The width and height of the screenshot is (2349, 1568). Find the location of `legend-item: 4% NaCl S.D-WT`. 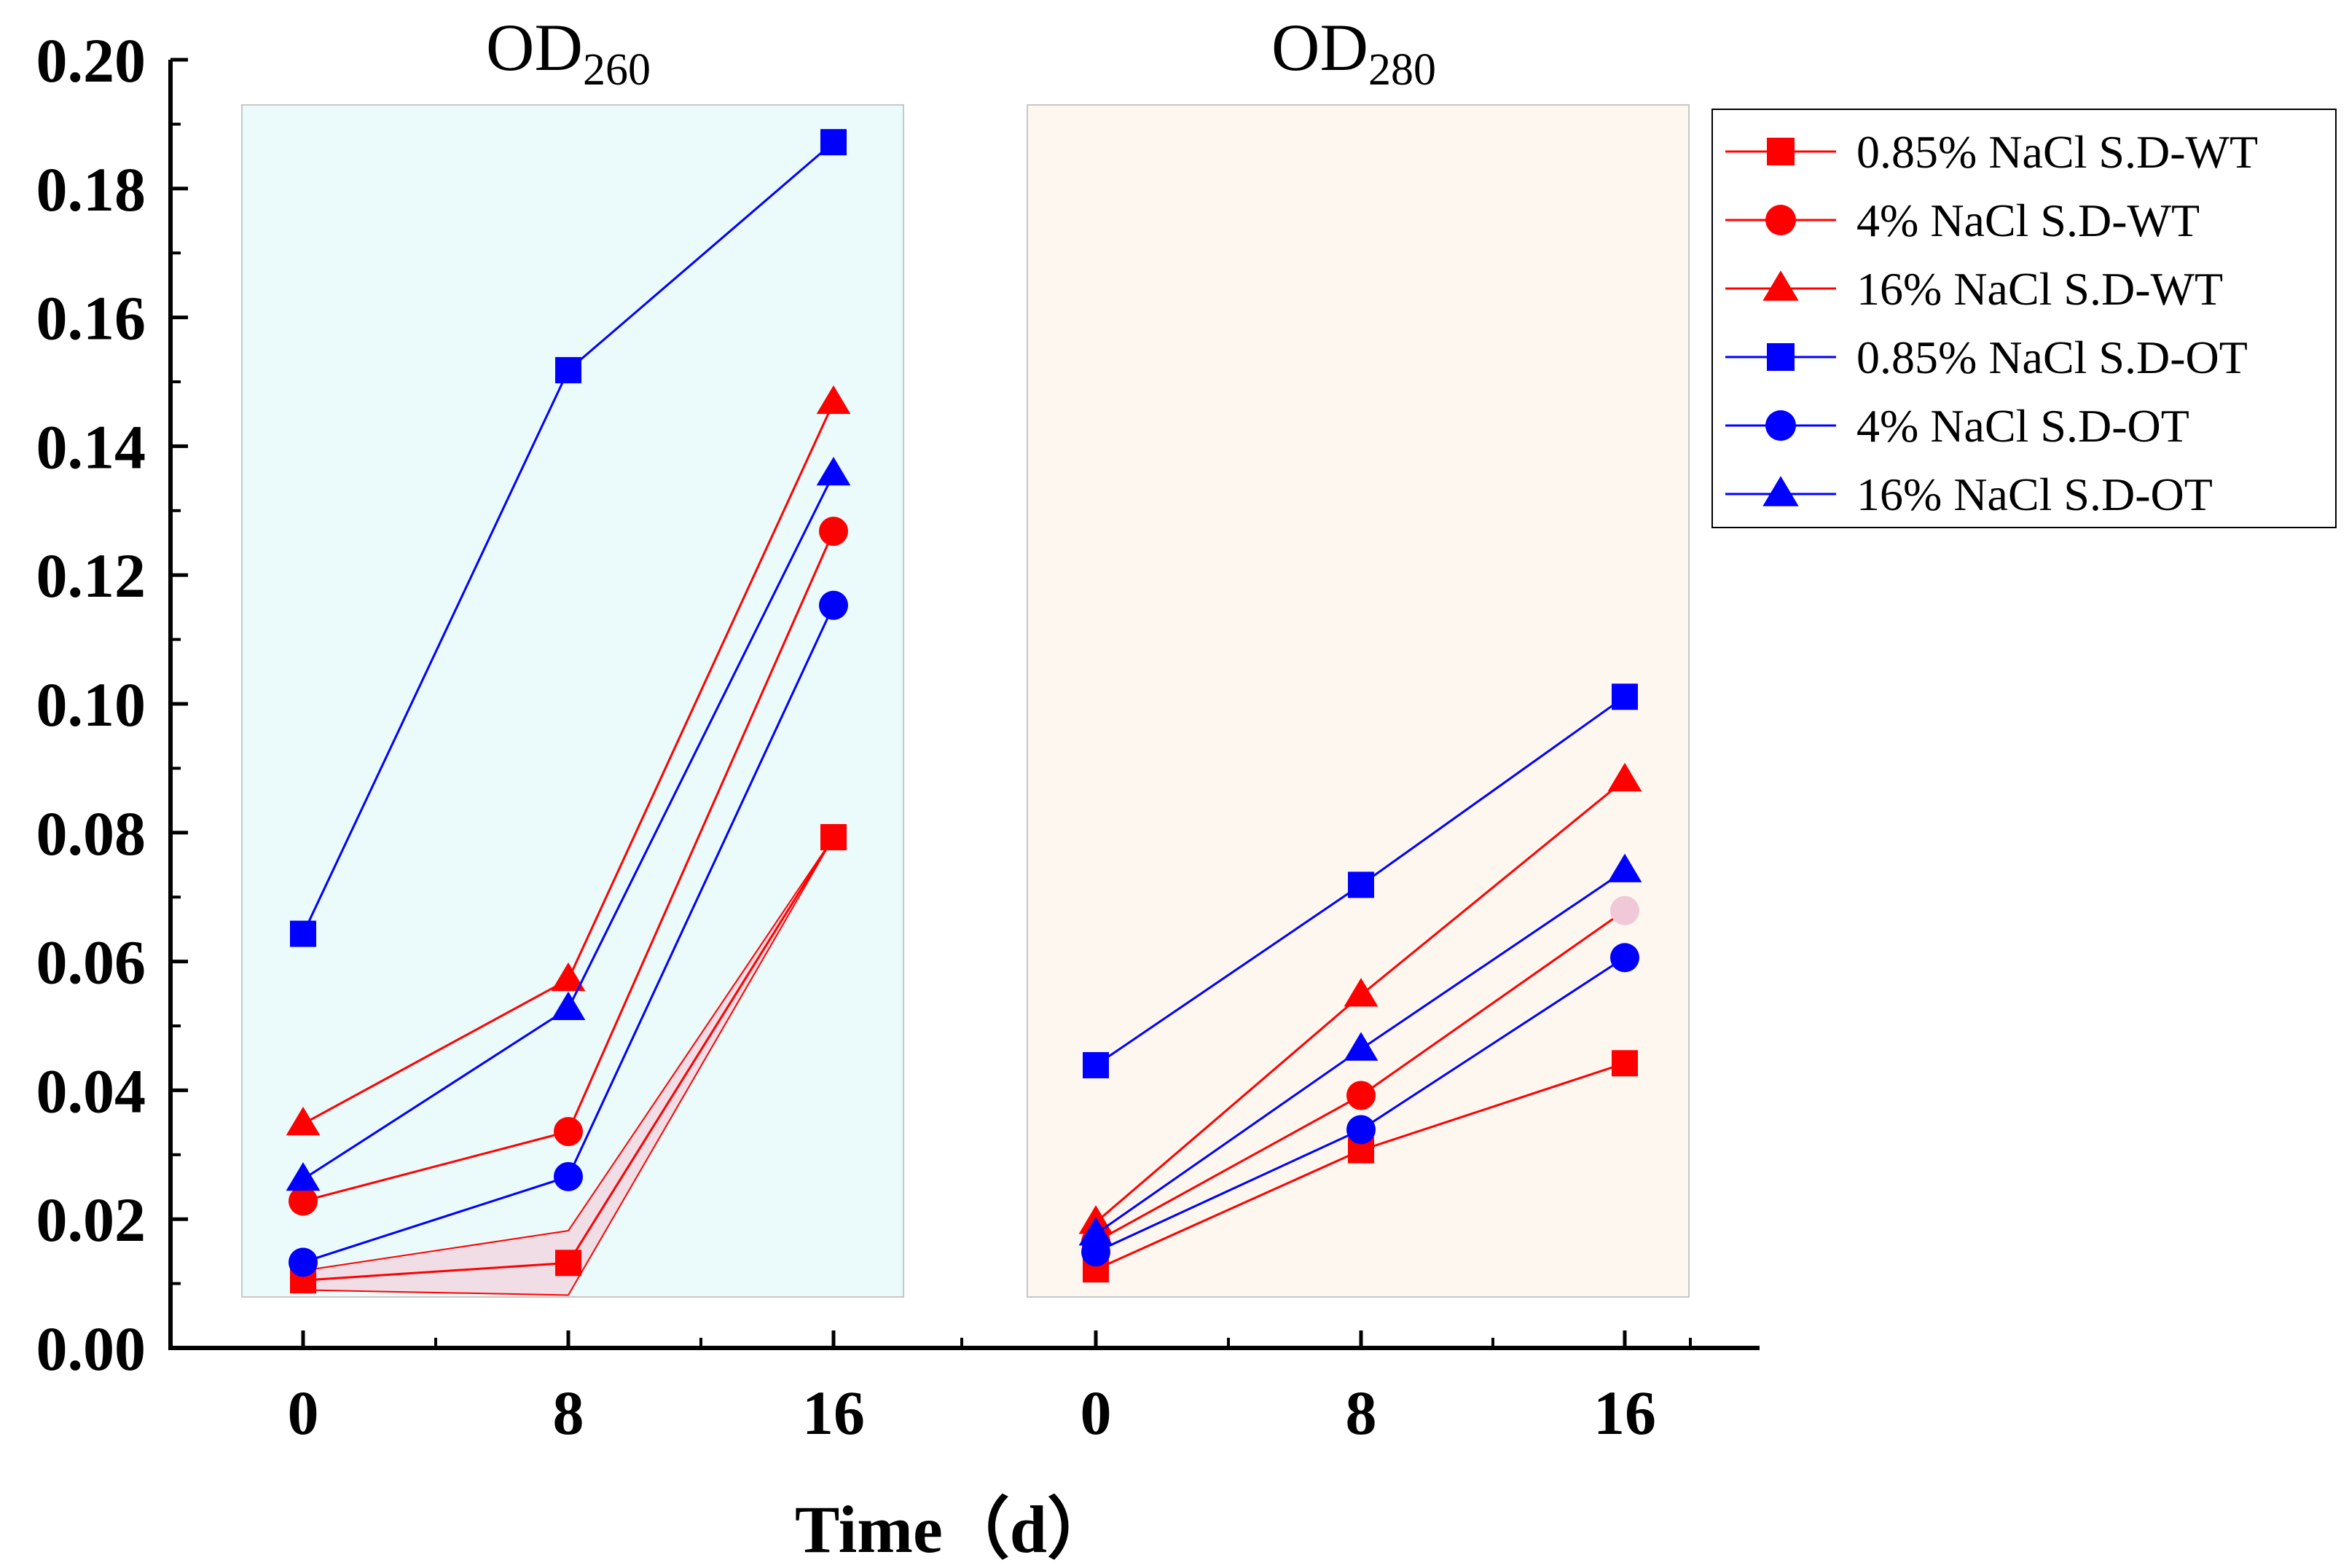

legend-item: 4% NaCl S.D-WT is located at coordinates (1962, 220).